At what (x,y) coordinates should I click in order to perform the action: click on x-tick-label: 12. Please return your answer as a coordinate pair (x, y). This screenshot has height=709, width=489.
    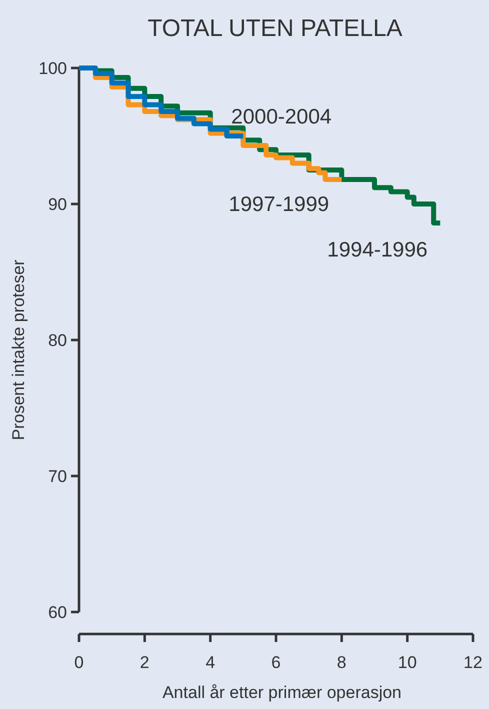
    Looking at the image, I should click on (473, 662).